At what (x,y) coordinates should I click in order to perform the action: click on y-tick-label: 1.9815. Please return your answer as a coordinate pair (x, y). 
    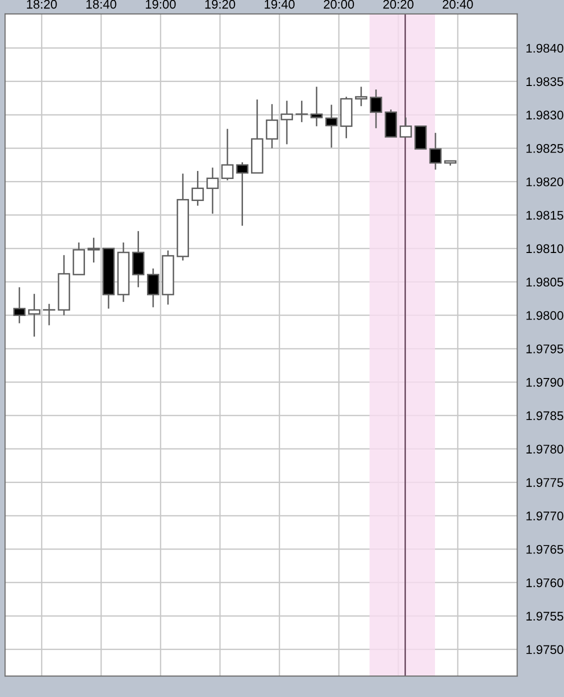
    Looking at the image, I should click on (545, 215).